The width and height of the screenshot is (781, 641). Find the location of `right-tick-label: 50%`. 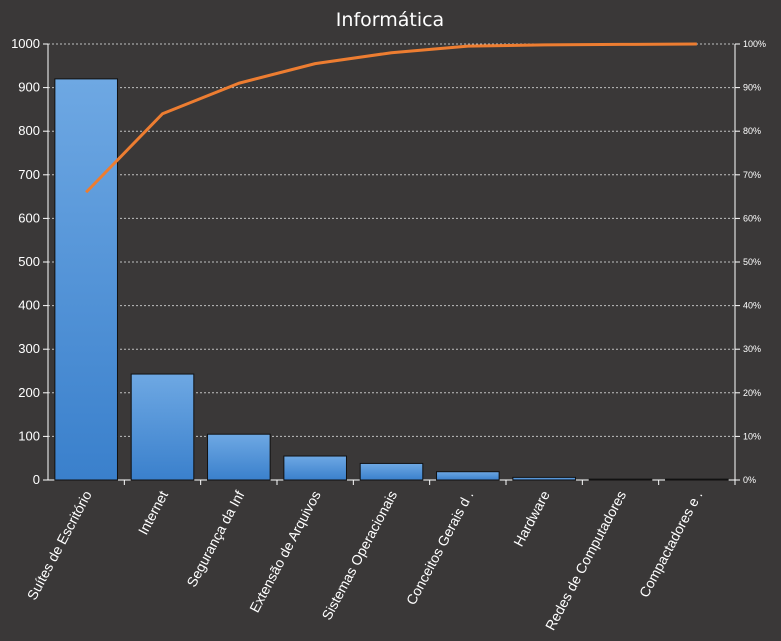

right-tick-label: 50% is located at coordinates (752, 262).